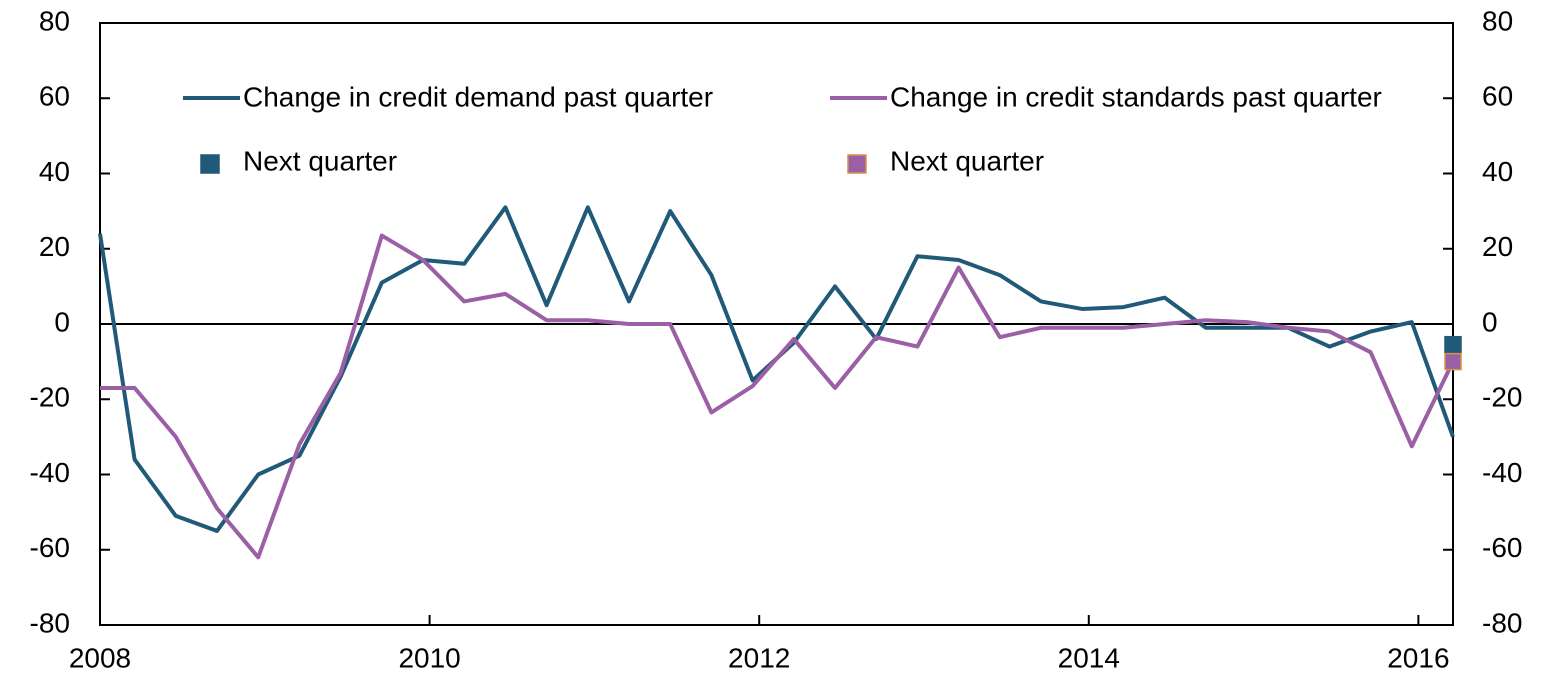 The image size is (1554, 688). What do you see at coordinates (1497, 96) in the screenshot?
I see `y2-tick-label: 60` at bounding box center [1497, 96].